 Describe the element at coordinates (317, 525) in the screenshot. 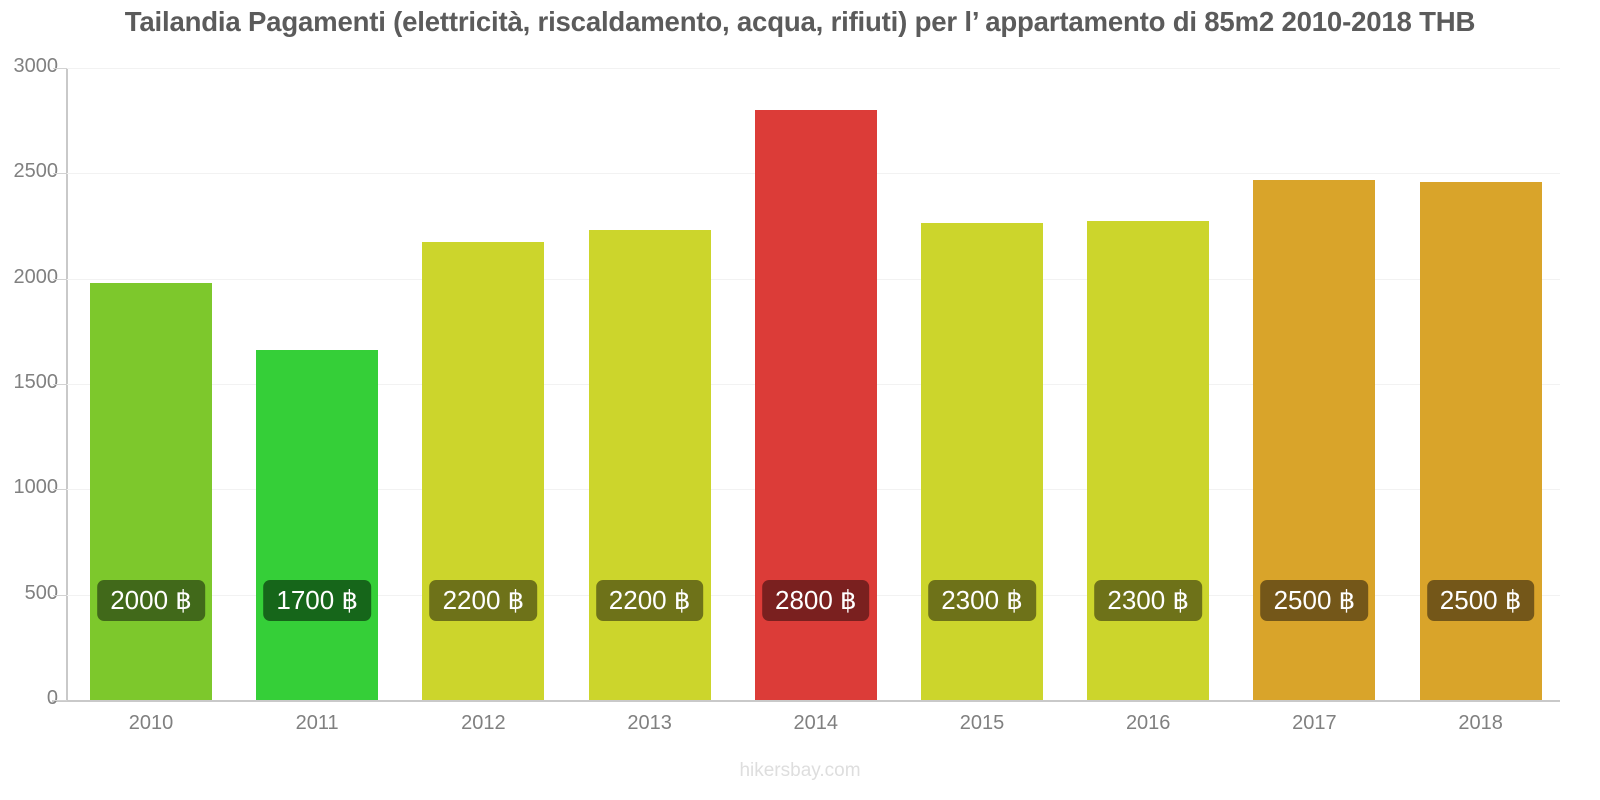

I see `bar: 1700 ฿` at that location.